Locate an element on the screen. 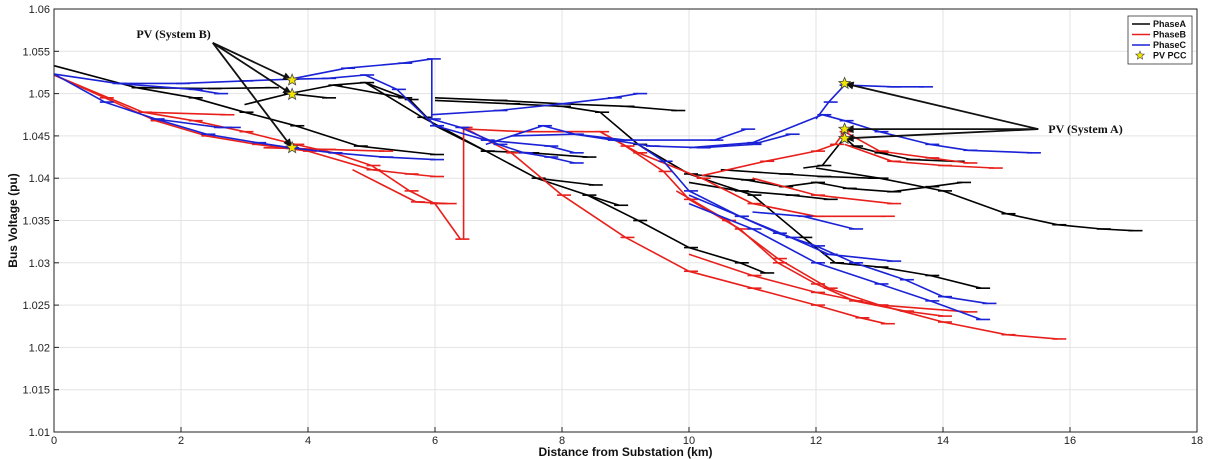 Image resolution: width=1215 pixels, height=459 pixels. y-tick-label: 1.04 is located at coordinates (39, 179).